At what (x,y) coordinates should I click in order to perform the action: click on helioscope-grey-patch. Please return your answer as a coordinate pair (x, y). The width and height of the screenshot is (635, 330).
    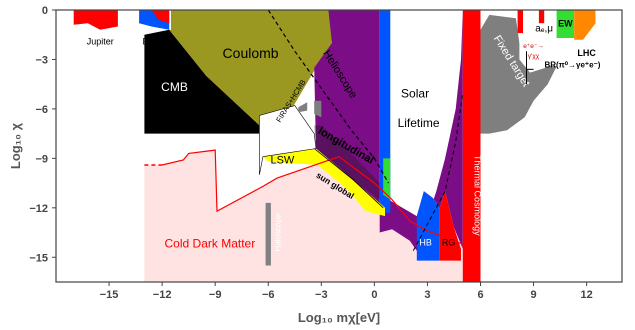
    Looking at the image, I should click on (318, 109).